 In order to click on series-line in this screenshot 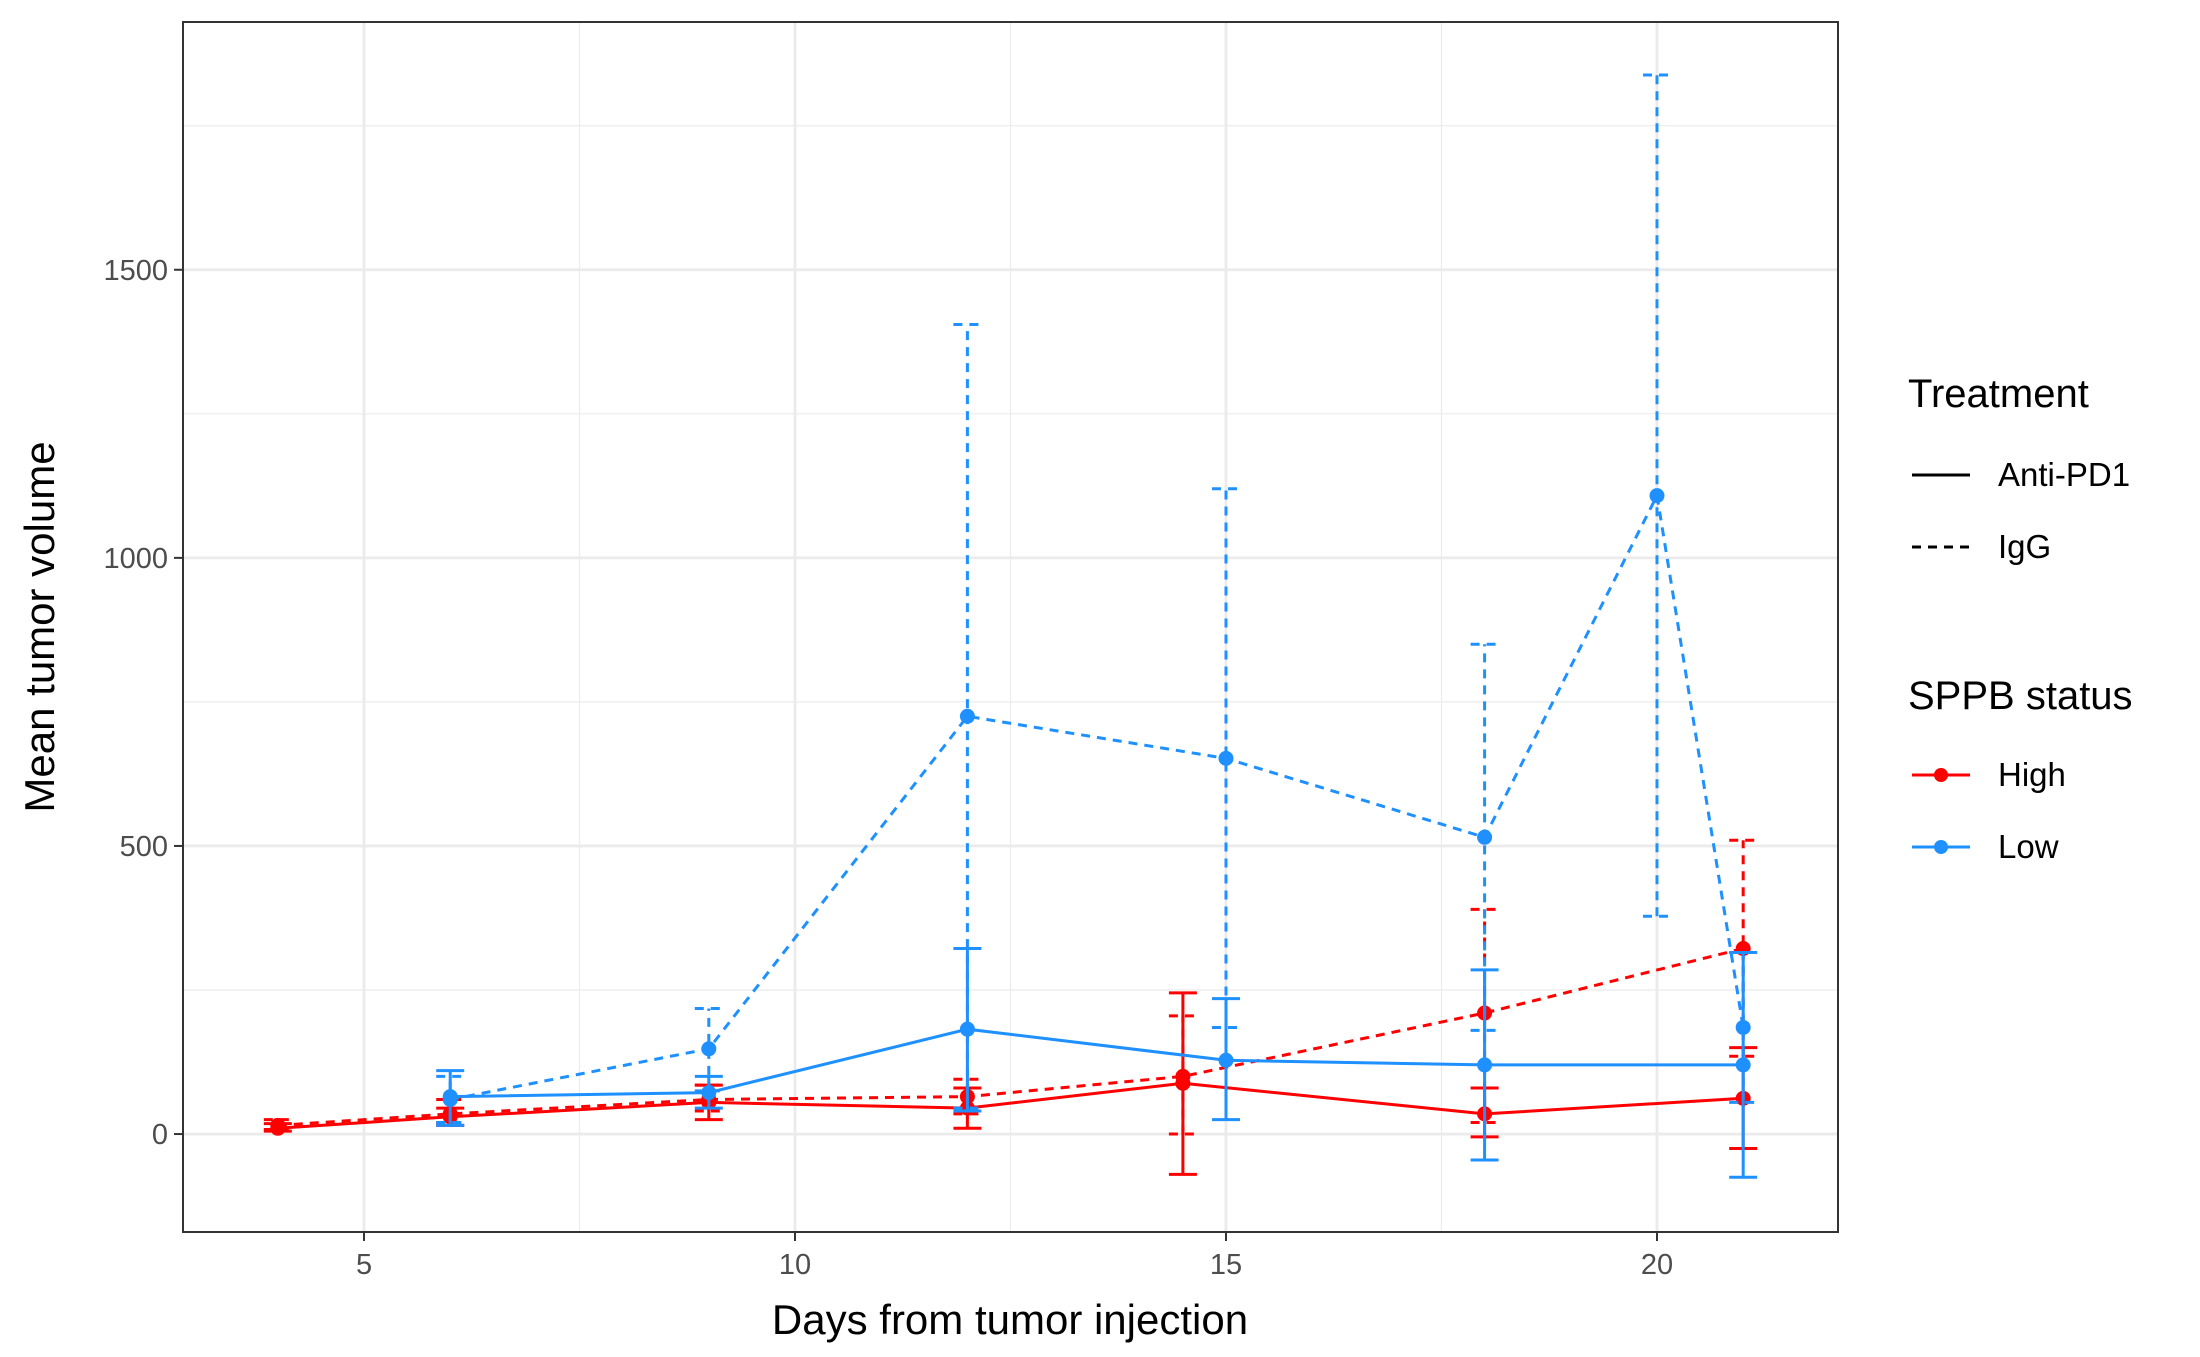, I will do `click(1097, 1063)`.